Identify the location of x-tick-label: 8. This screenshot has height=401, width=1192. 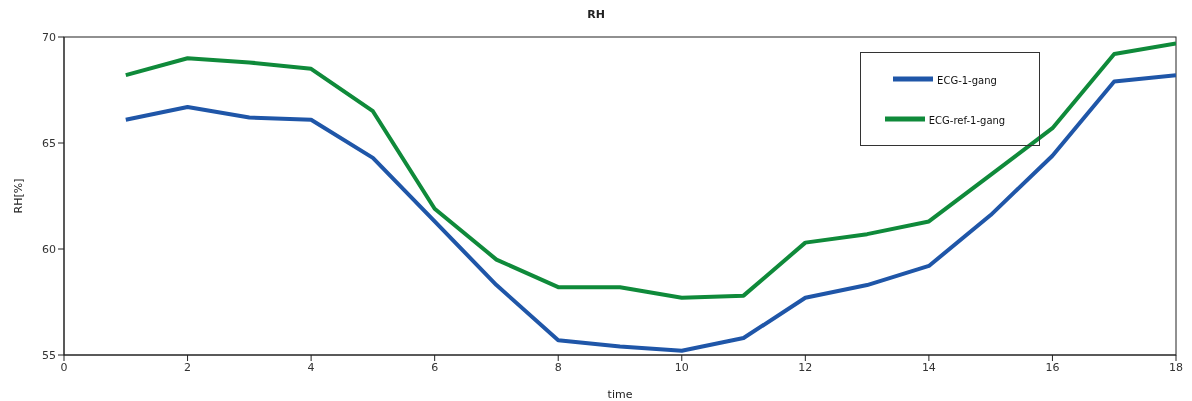
(558, 367).